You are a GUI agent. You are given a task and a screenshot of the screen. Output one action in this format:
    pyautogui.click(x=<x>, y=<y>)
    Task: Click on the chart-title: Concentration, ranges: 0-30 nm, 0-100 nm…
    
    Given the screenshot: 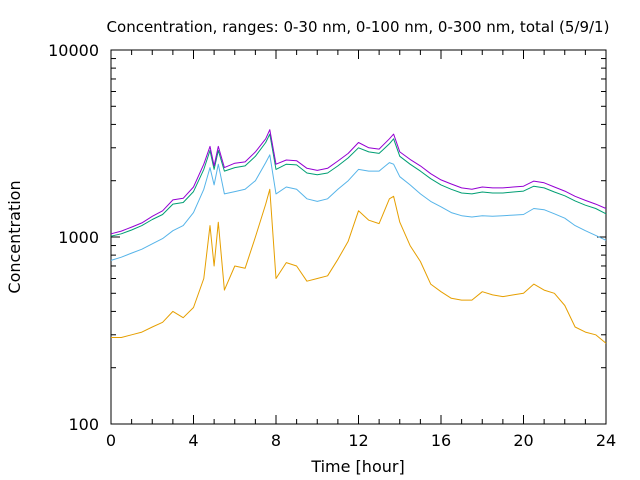 What is the action you would take?
    pyautogui.click(x=358, y=27)
    